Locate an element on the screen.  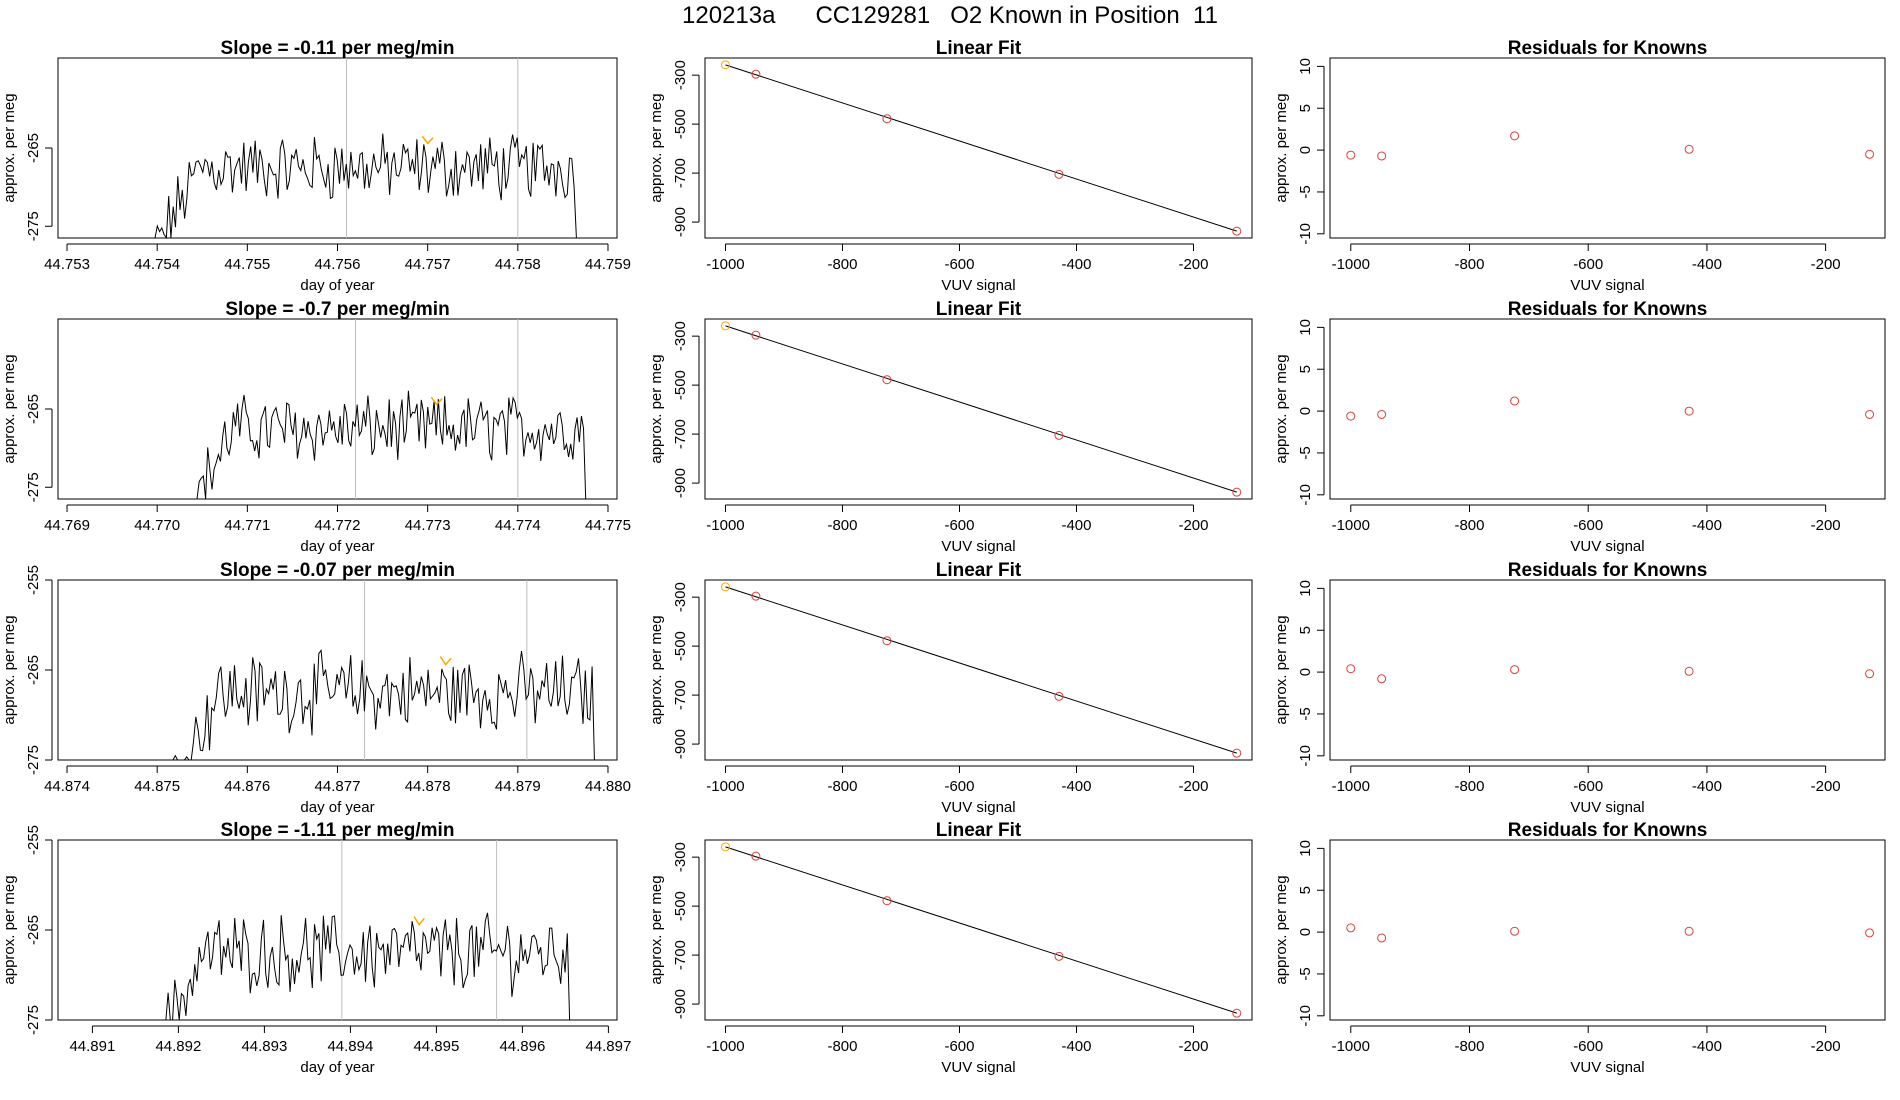
y-tick-label: -300 is located at coordinates (680, 857).